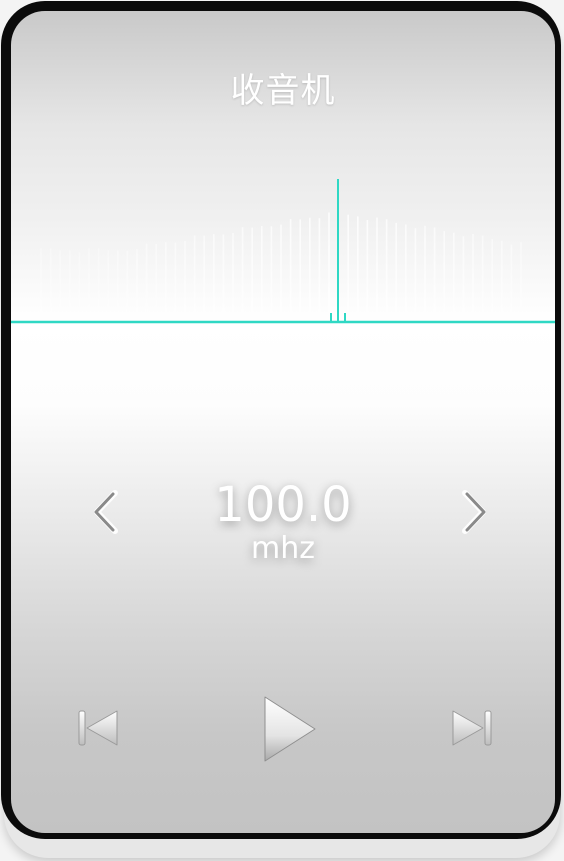 This screenshot has height=861, width=564. I want to click on previous-frequency-button, so click(108, 512).